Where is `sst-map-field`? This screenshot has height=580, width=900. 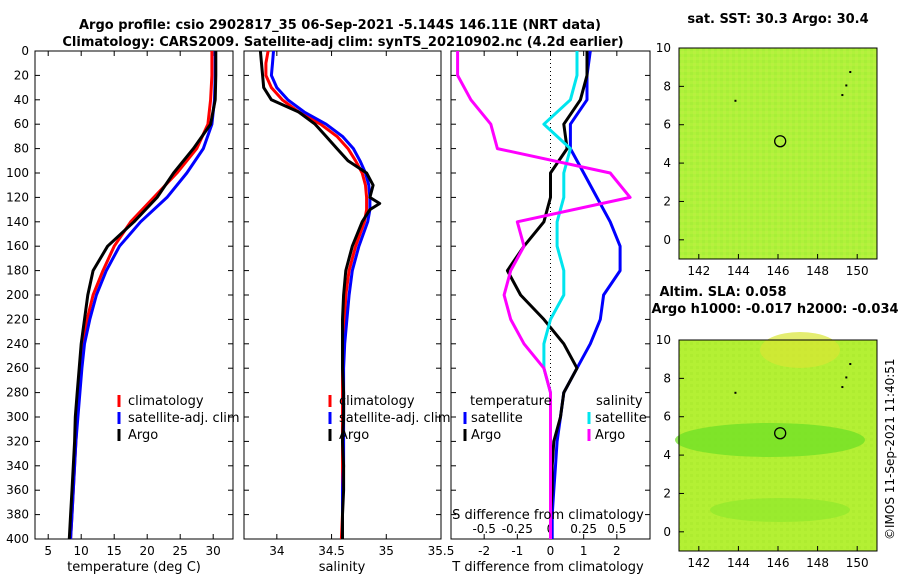
sst-map-field is located at coordinates (778, 153).